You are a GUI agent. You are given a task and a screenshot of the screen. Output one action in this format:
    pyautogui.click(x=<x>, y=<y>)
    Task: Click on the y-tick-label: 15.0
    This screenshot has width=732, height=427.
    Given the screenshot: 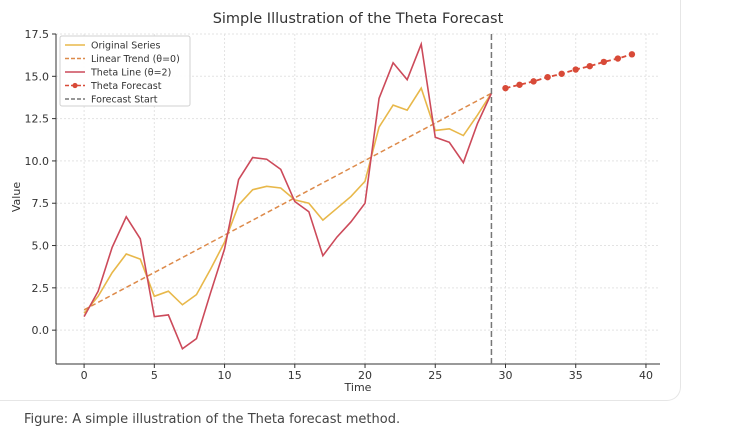 What is the action you would take?
    pyautogui.click(x=37, y=76)
    